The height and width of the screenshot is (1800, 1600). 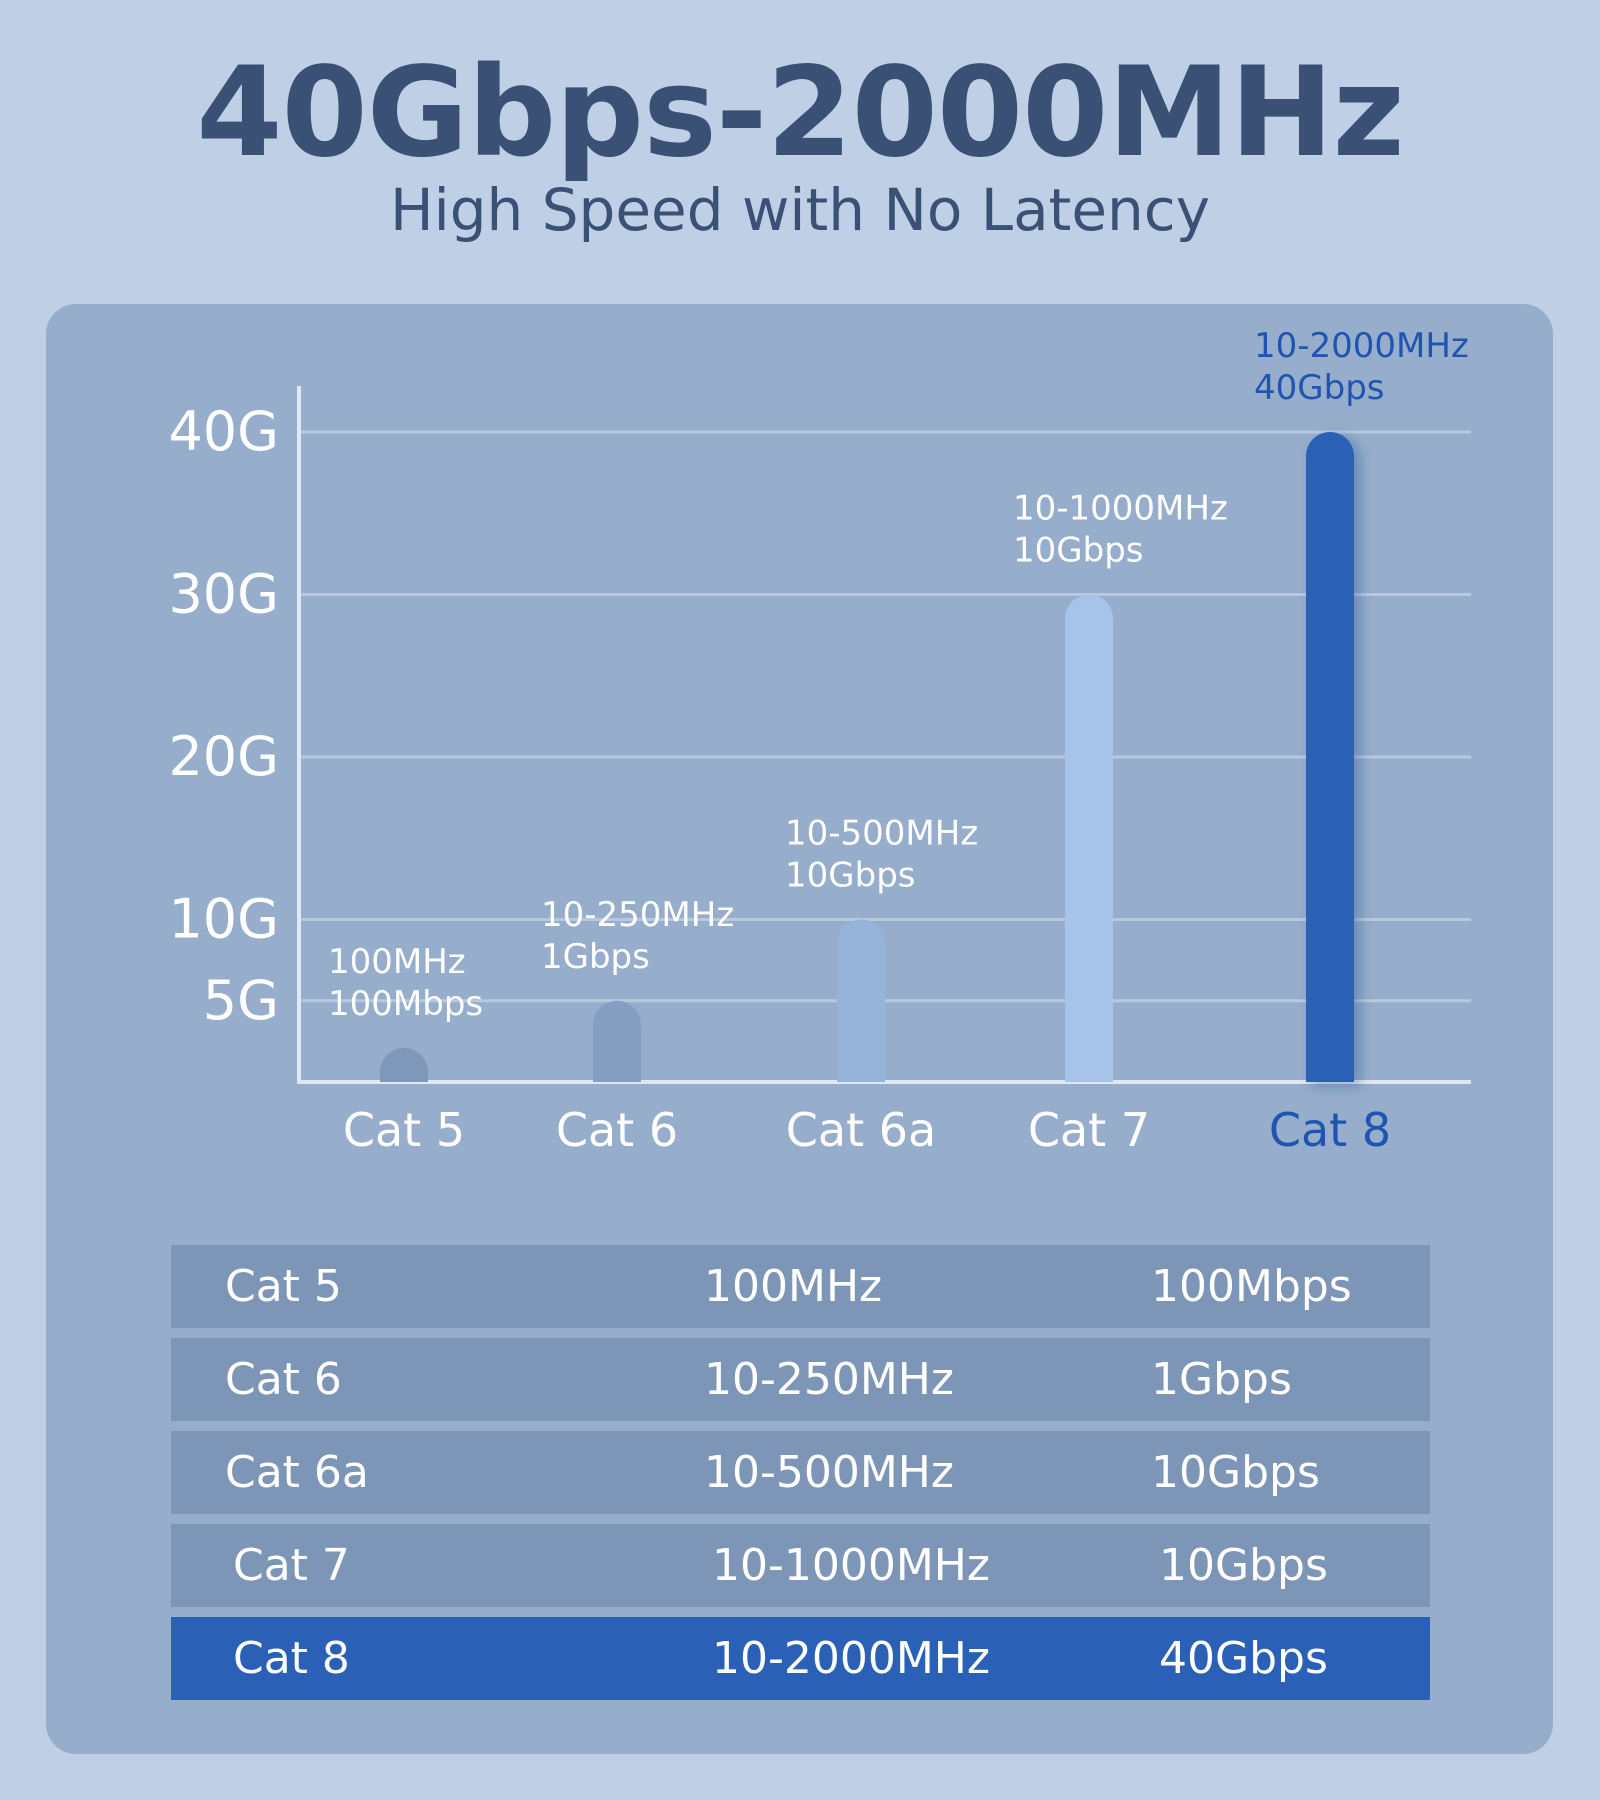 What do you see at coordinates (1330, 1130) in the screenshot?
I see `x-tick-label: Cat 8` at bounding box center [1330, 1130].